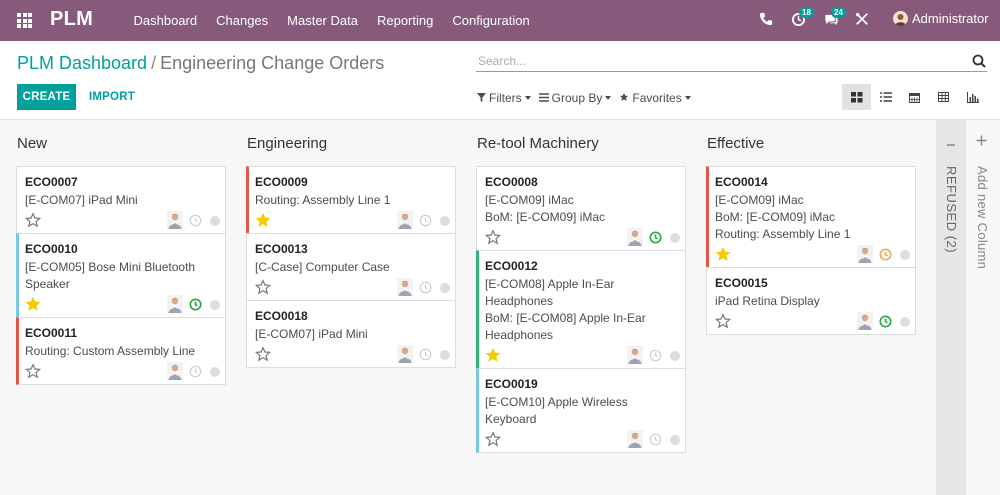 The image size is (1000, 495). I want to click on kanban-view-icon, so click(856, 97).